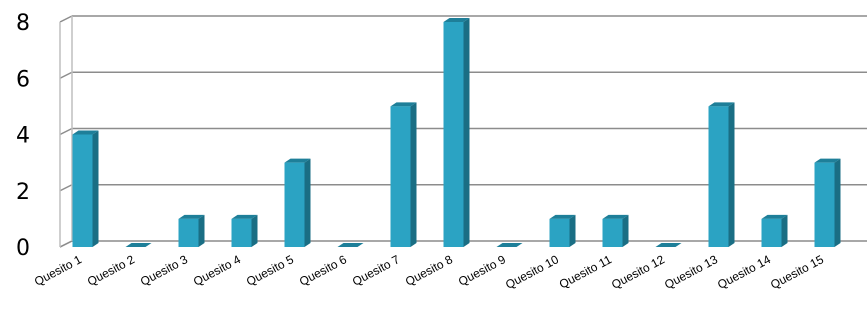 The width and height of the screenshot is (867, 334). What do you see at coordinates (58, 270) in the screenshot?
I see `x-tick-label: Quesito 1` at bounding box center [58, 270].